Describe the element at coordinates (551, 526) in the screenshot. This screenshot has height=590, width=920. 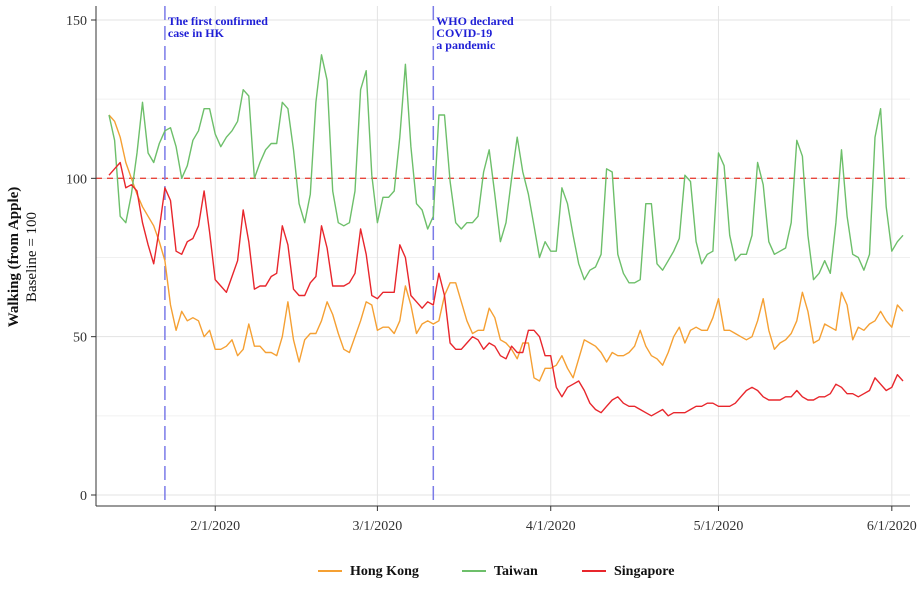
I see `x-tick-label: 4/1/2020` at that location.